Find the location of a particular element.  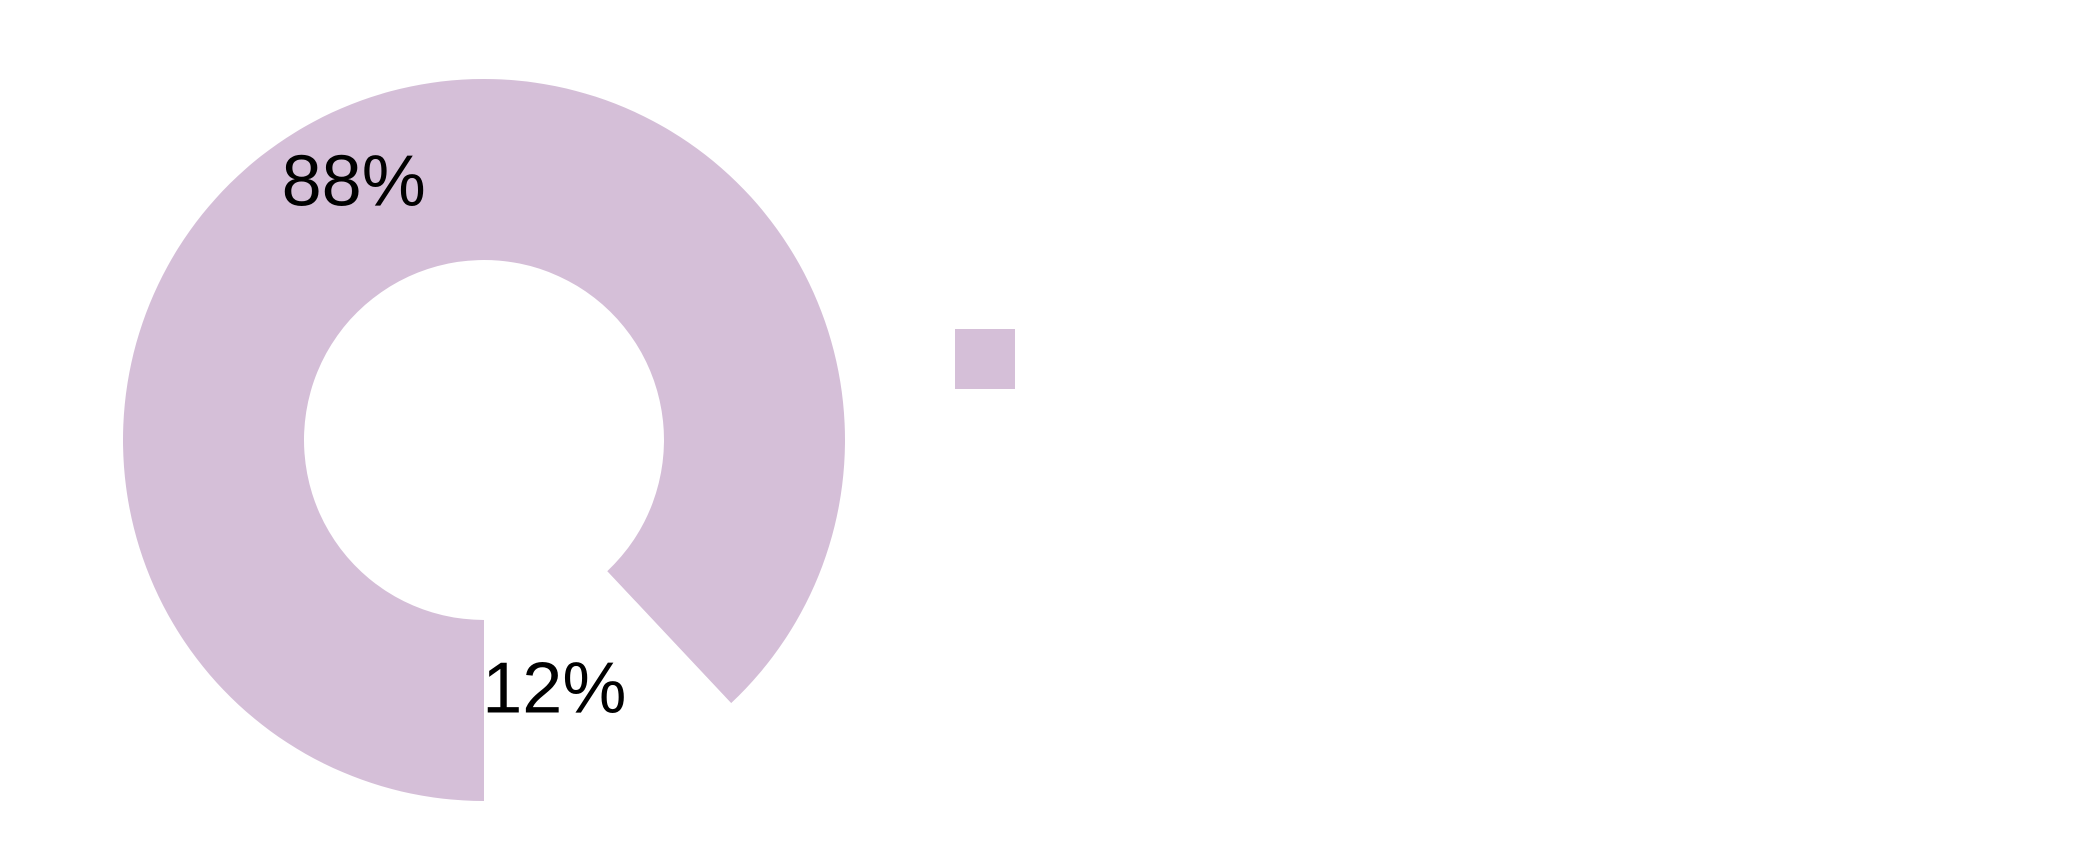

data-label: 88% is located at coordinates (354, 182).